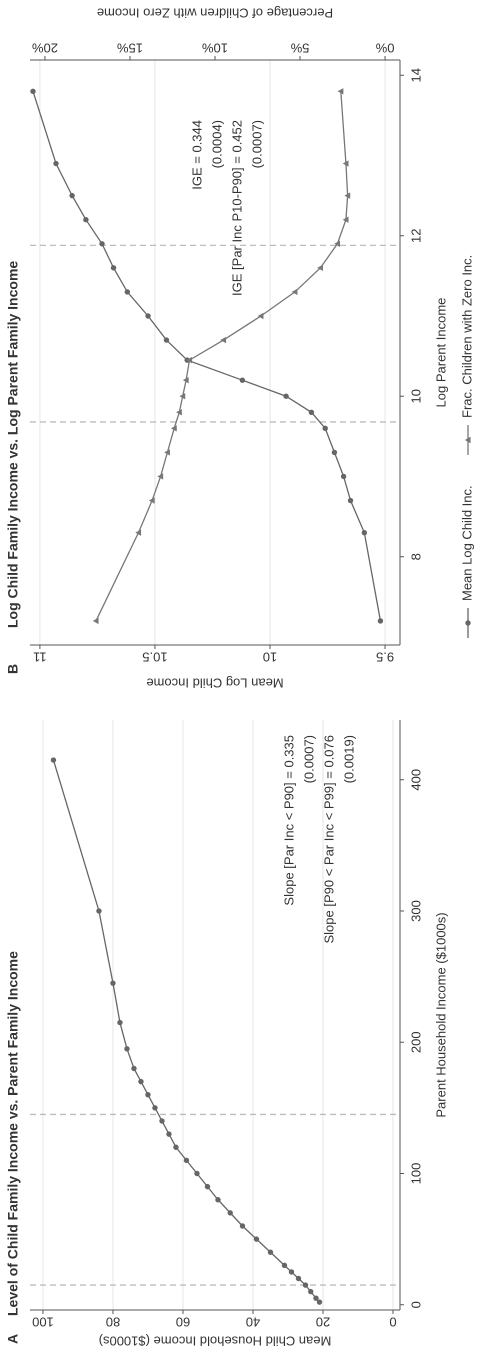  What do you see at coordinates (45, 48) in the screenshot?
I see `y2-tick-label: 20%` at bounding box center [45, 48].